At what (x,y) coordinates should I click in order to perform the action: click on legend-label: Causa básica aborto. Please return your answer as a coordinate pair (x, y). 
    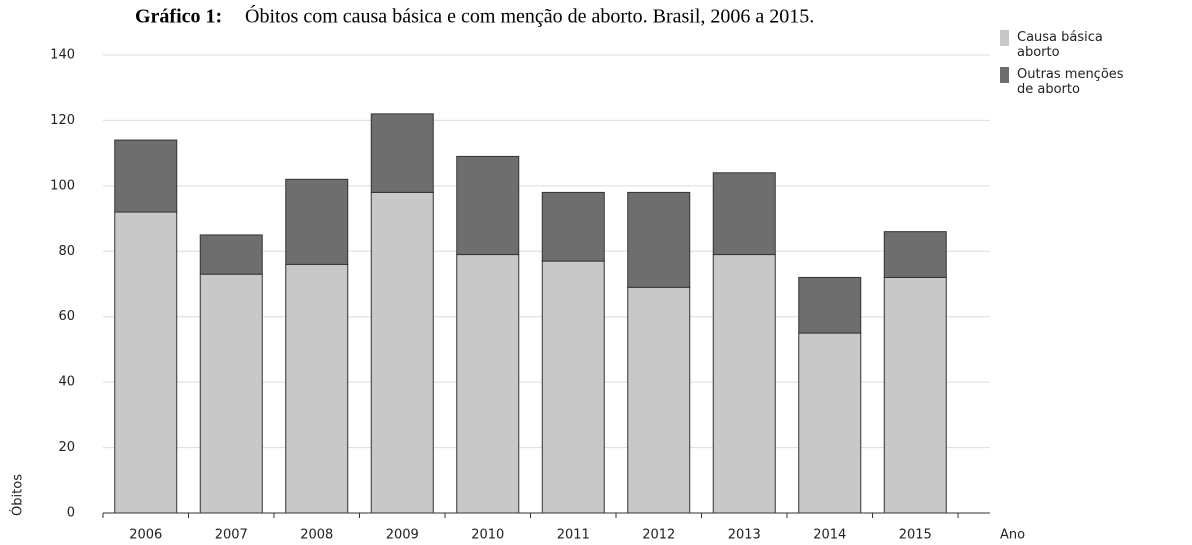
    Looking at the image, I should click on (1060, 45).